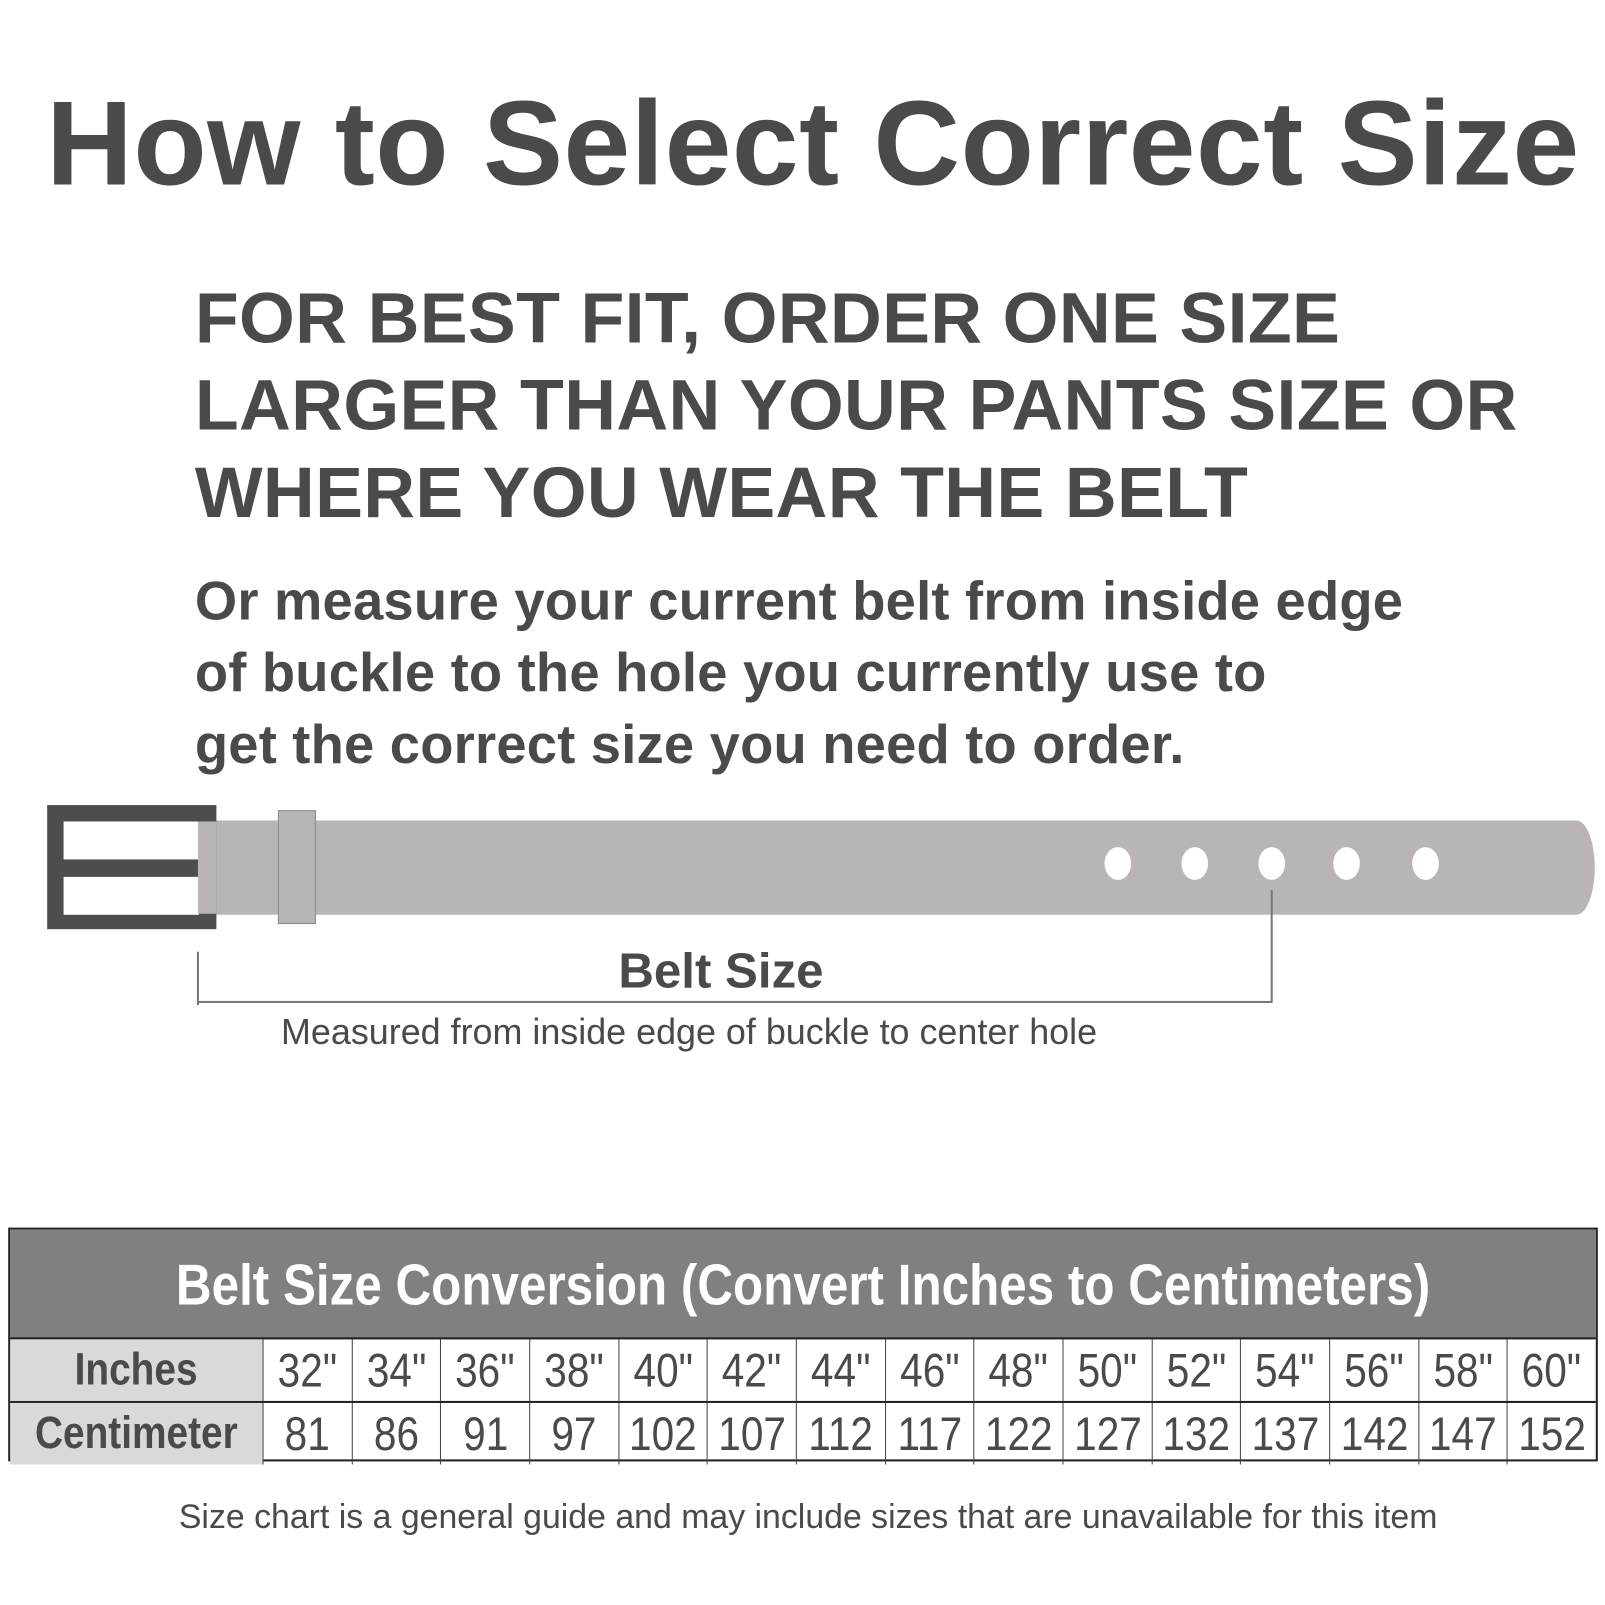  What do you see at coordinates (1373, 1433) in the screenshot?
I see `table-cell: 142` at bounding box center [1373, 1433].